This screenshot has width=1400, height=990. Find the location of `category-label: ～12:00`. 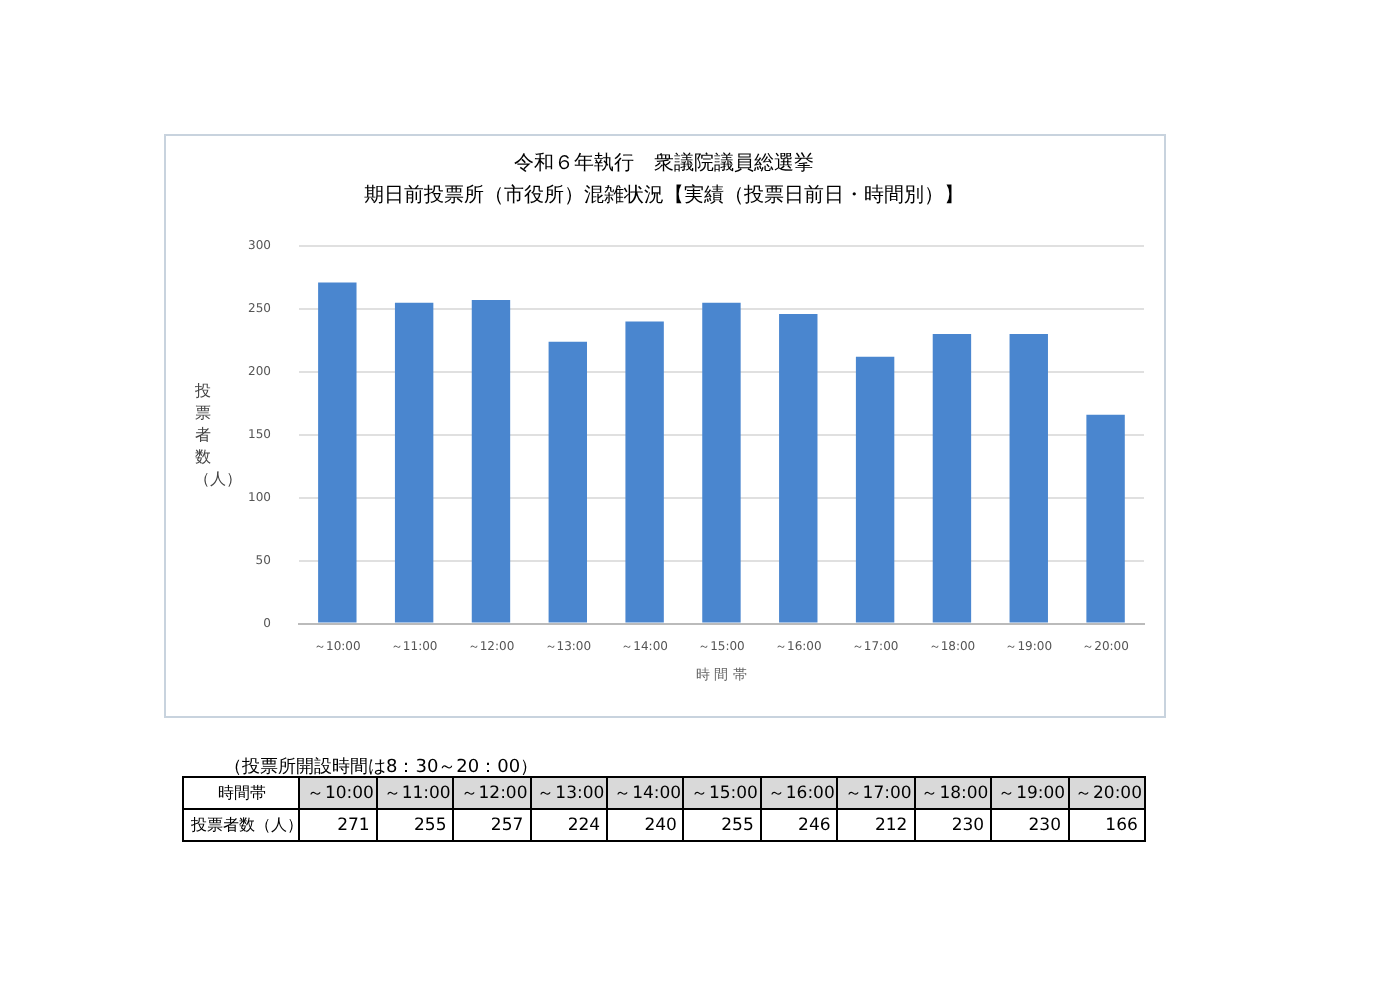

category-label: ～12:00 is located at coordinates (494, 793).